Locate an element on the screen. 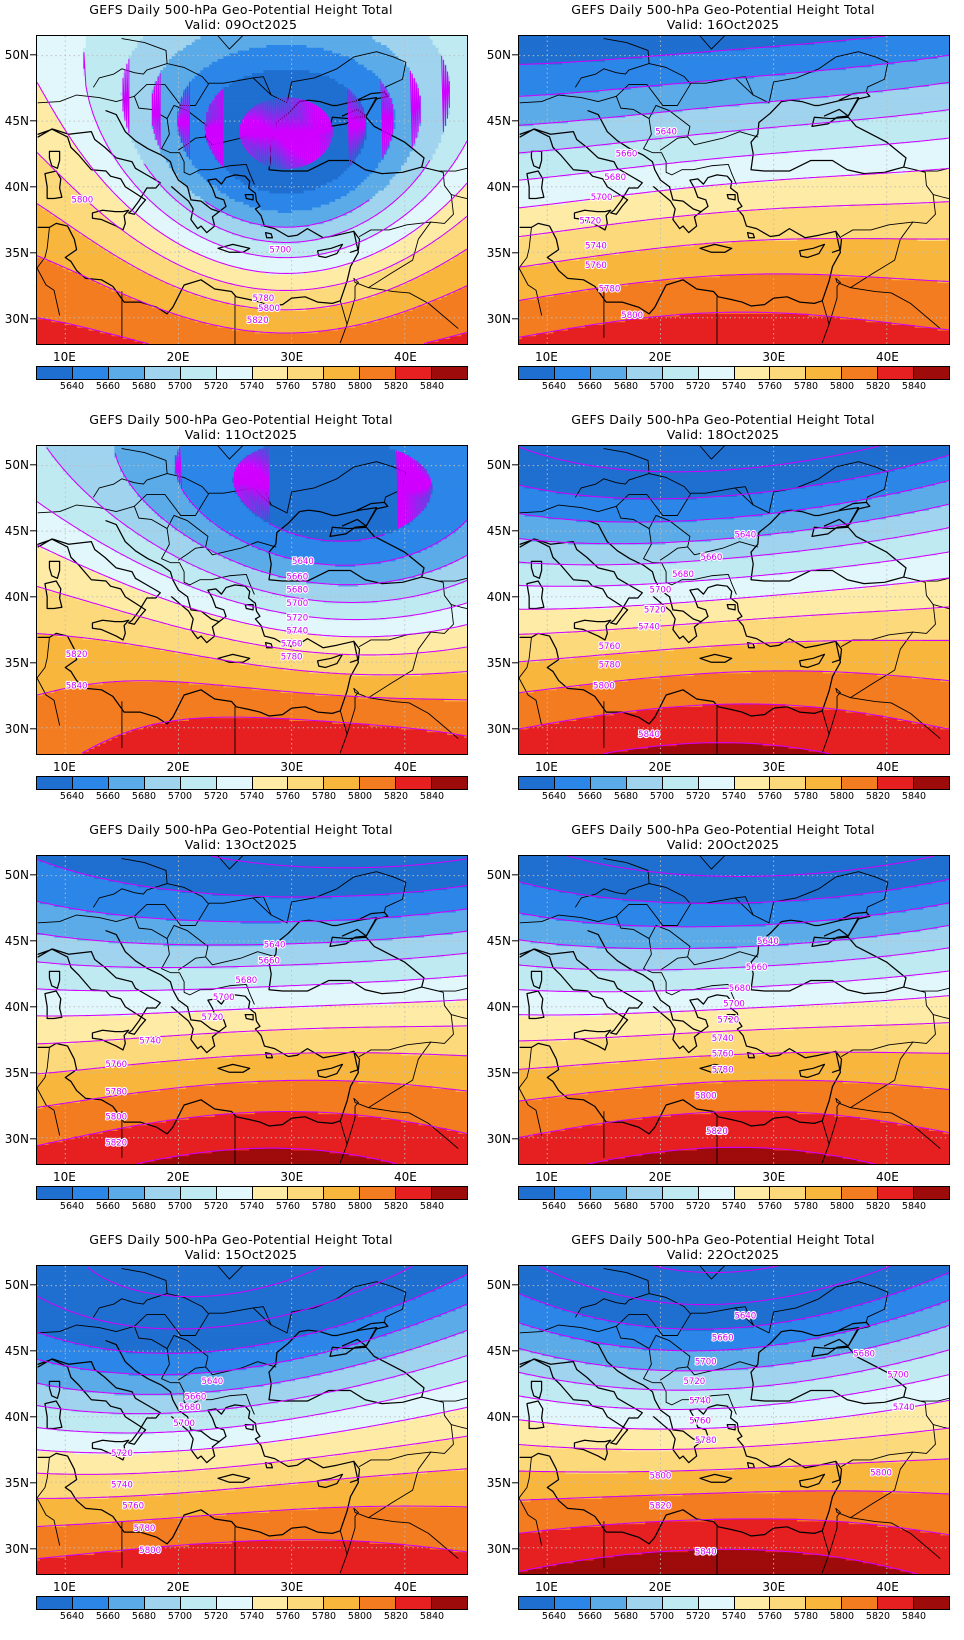 The image size is (964, 1640). colorbar-tick-label: 5680 is located at coordinates (144, 1206).